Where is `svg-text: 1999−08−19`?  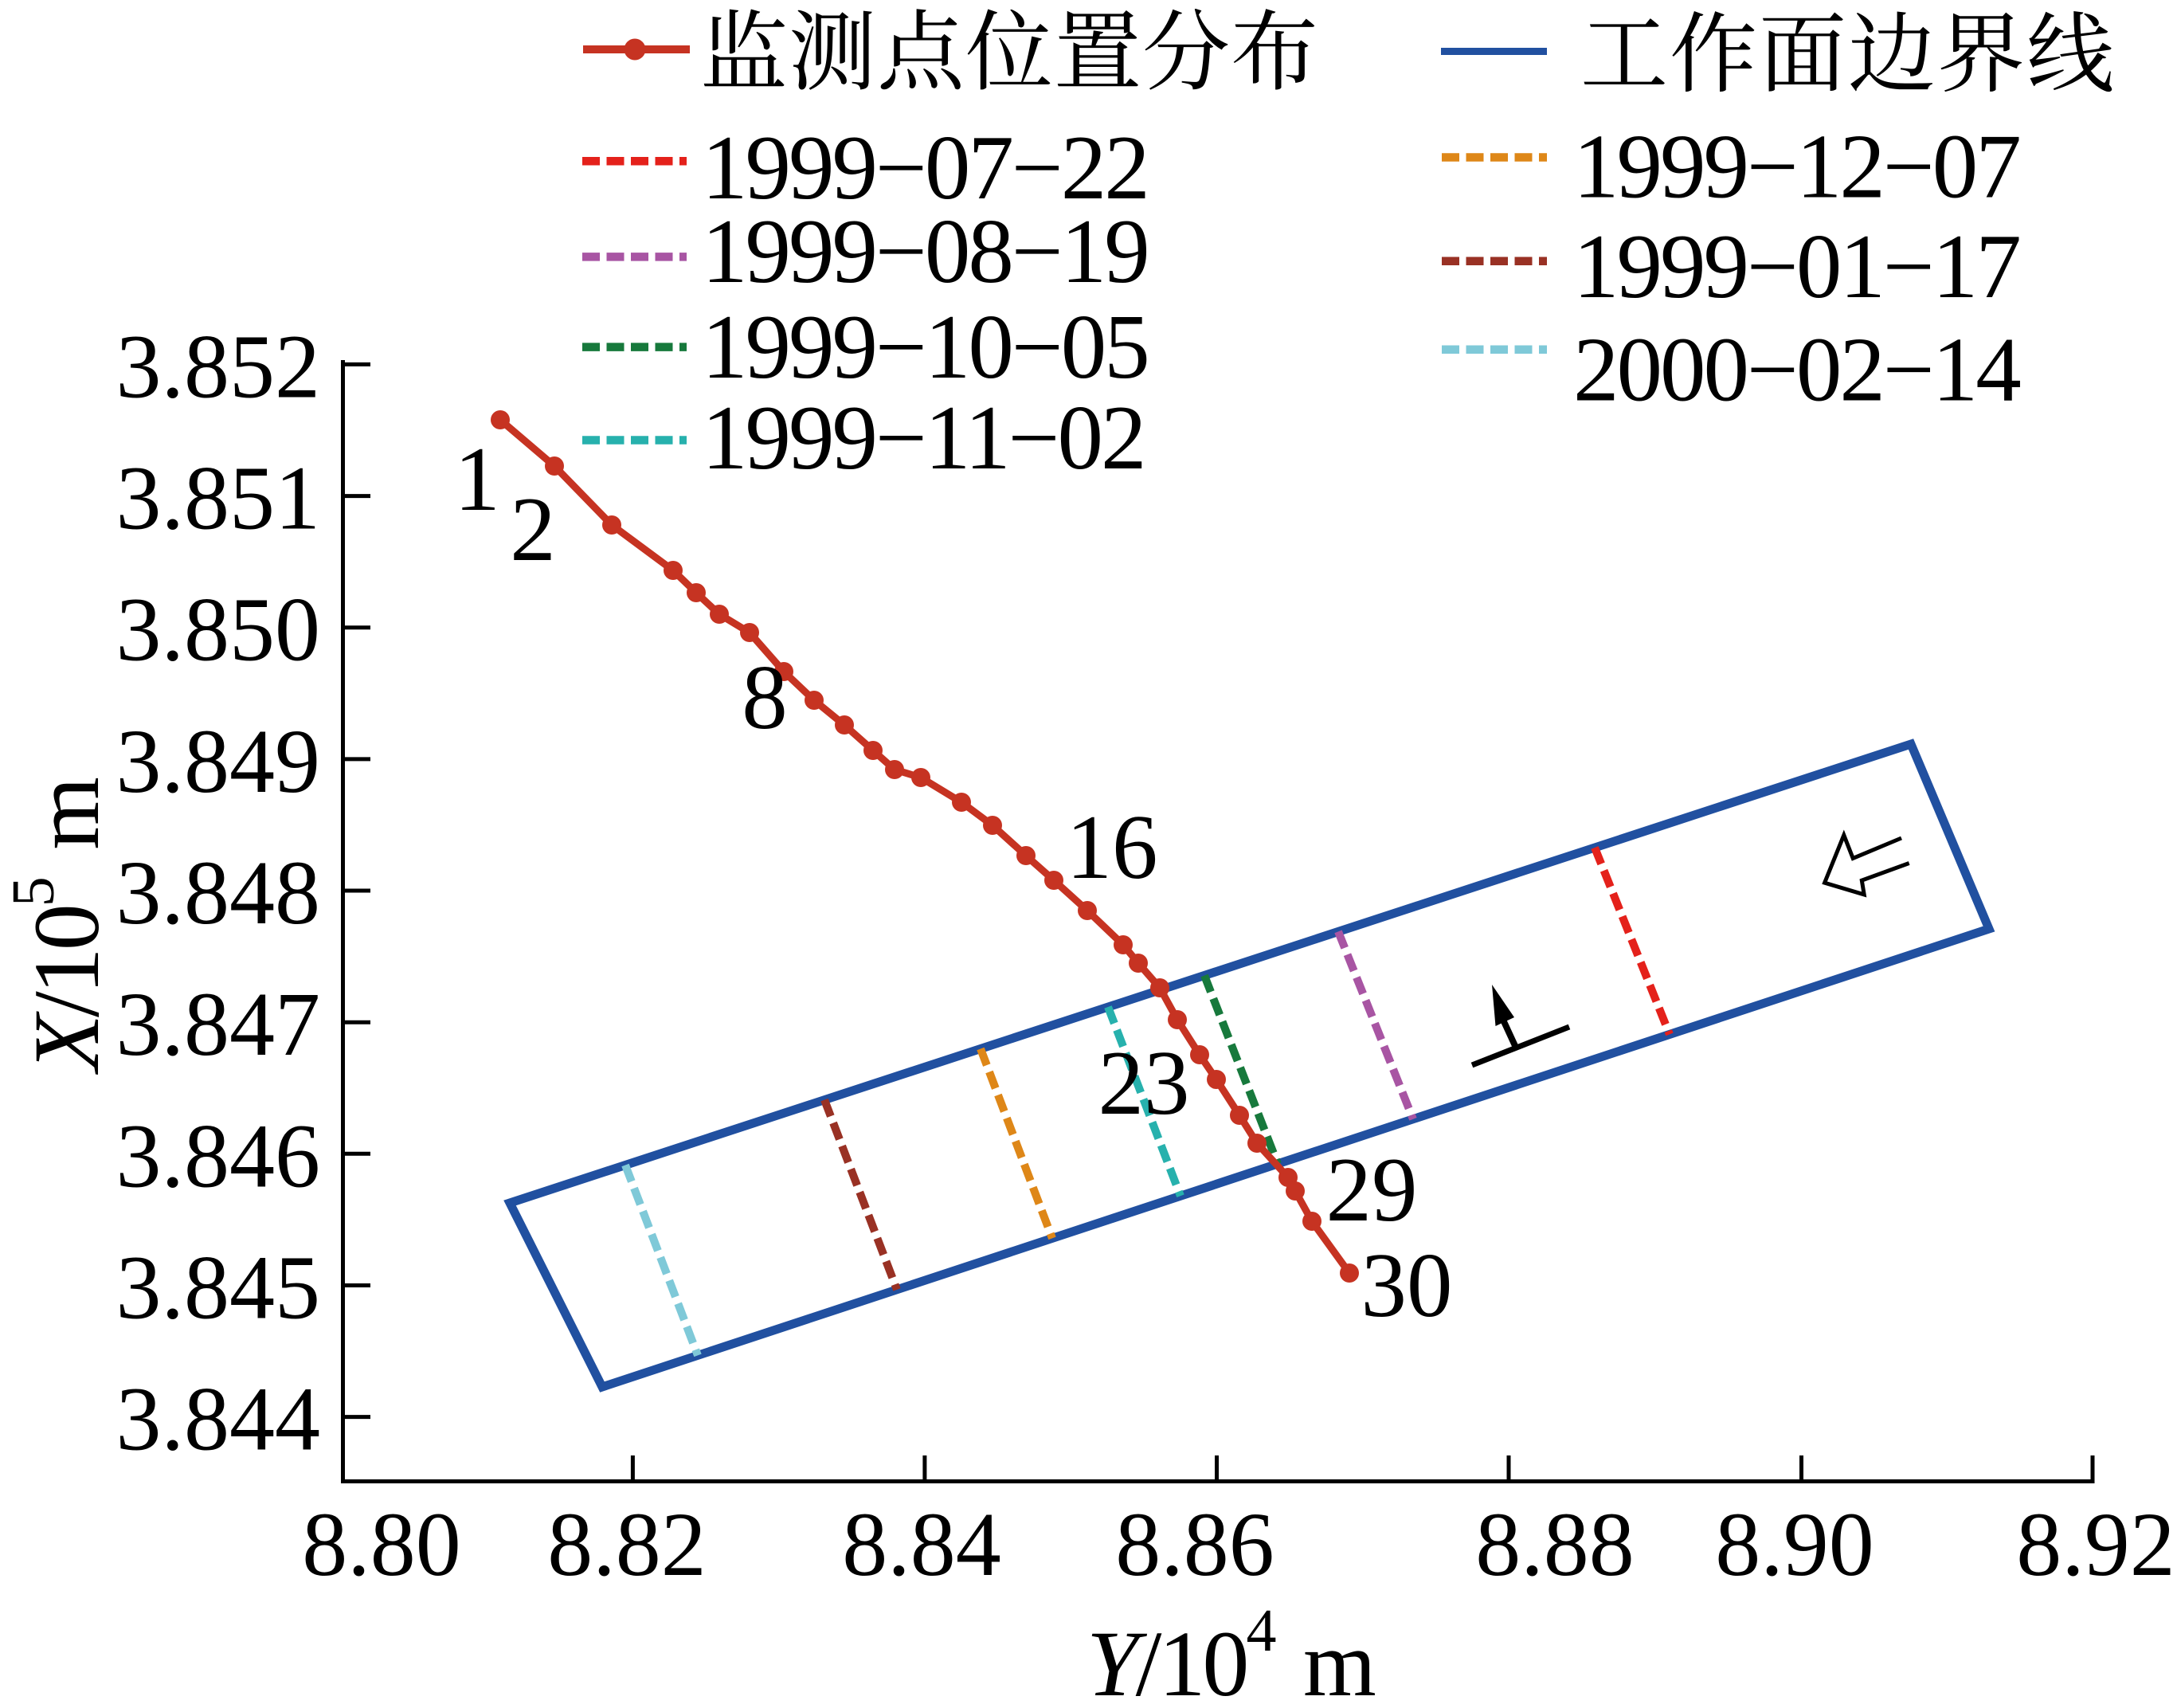
svg-text: 1999−08−19 is located at coordinates (925, 252).